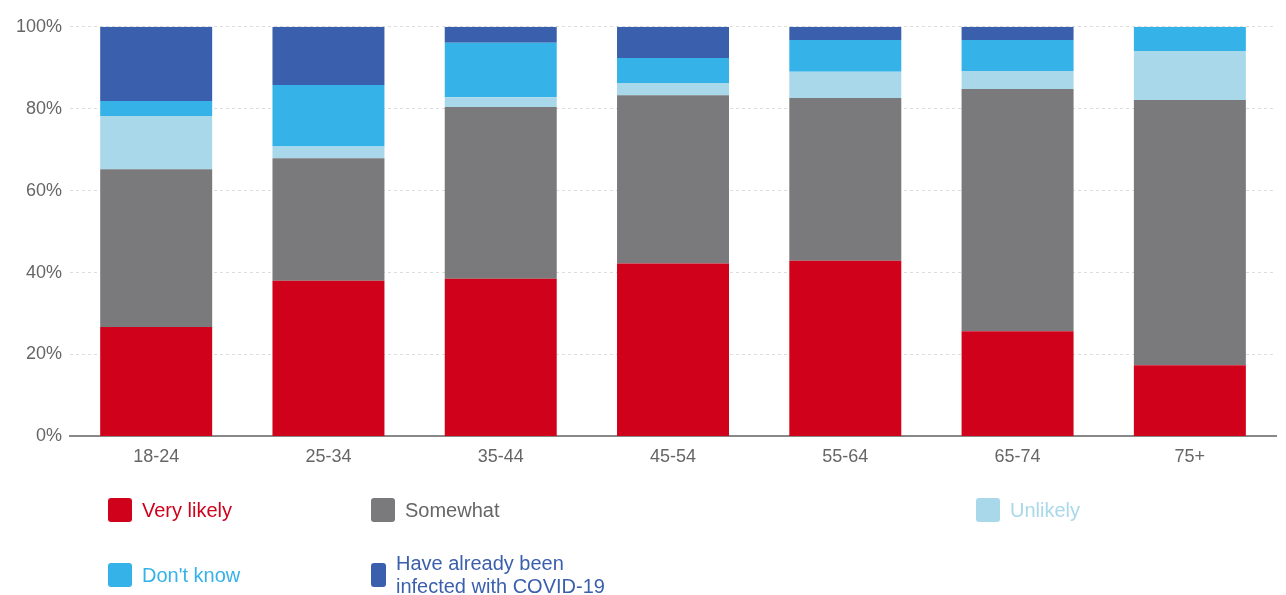  Describe the element at coordinates (500, 573) in the screenshot. I see `legend-label: Have already been infected with COVID-19` at that location.